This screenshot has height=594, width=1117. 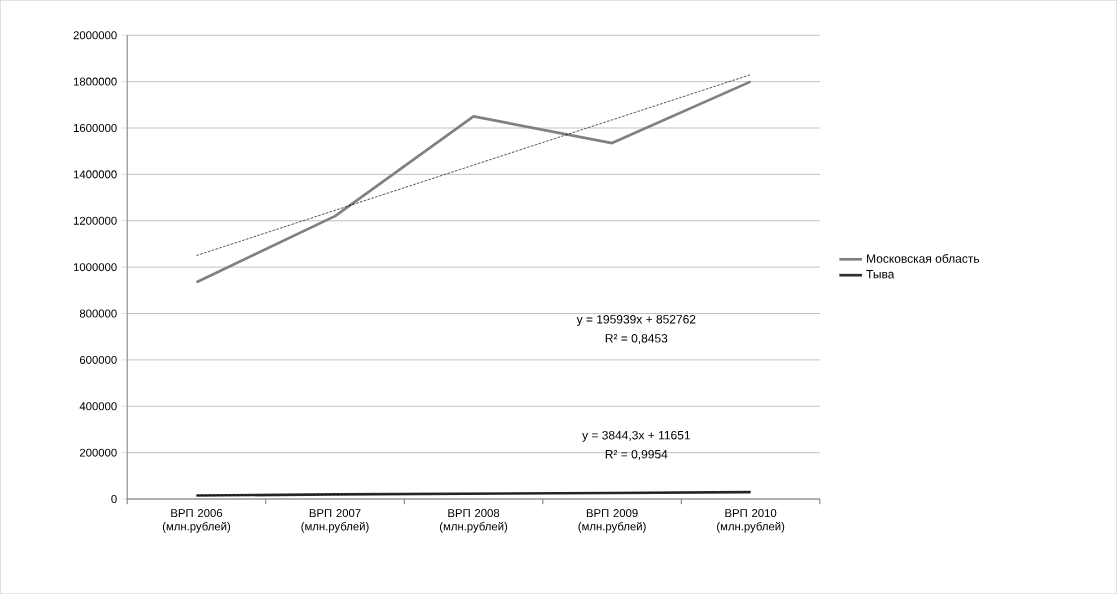 What do you see at coordinates (335, 520) in the screenshot?
I see `x-tick-label: ВРП 2007 (млн.рублей)` at bounding box center [335, 520].